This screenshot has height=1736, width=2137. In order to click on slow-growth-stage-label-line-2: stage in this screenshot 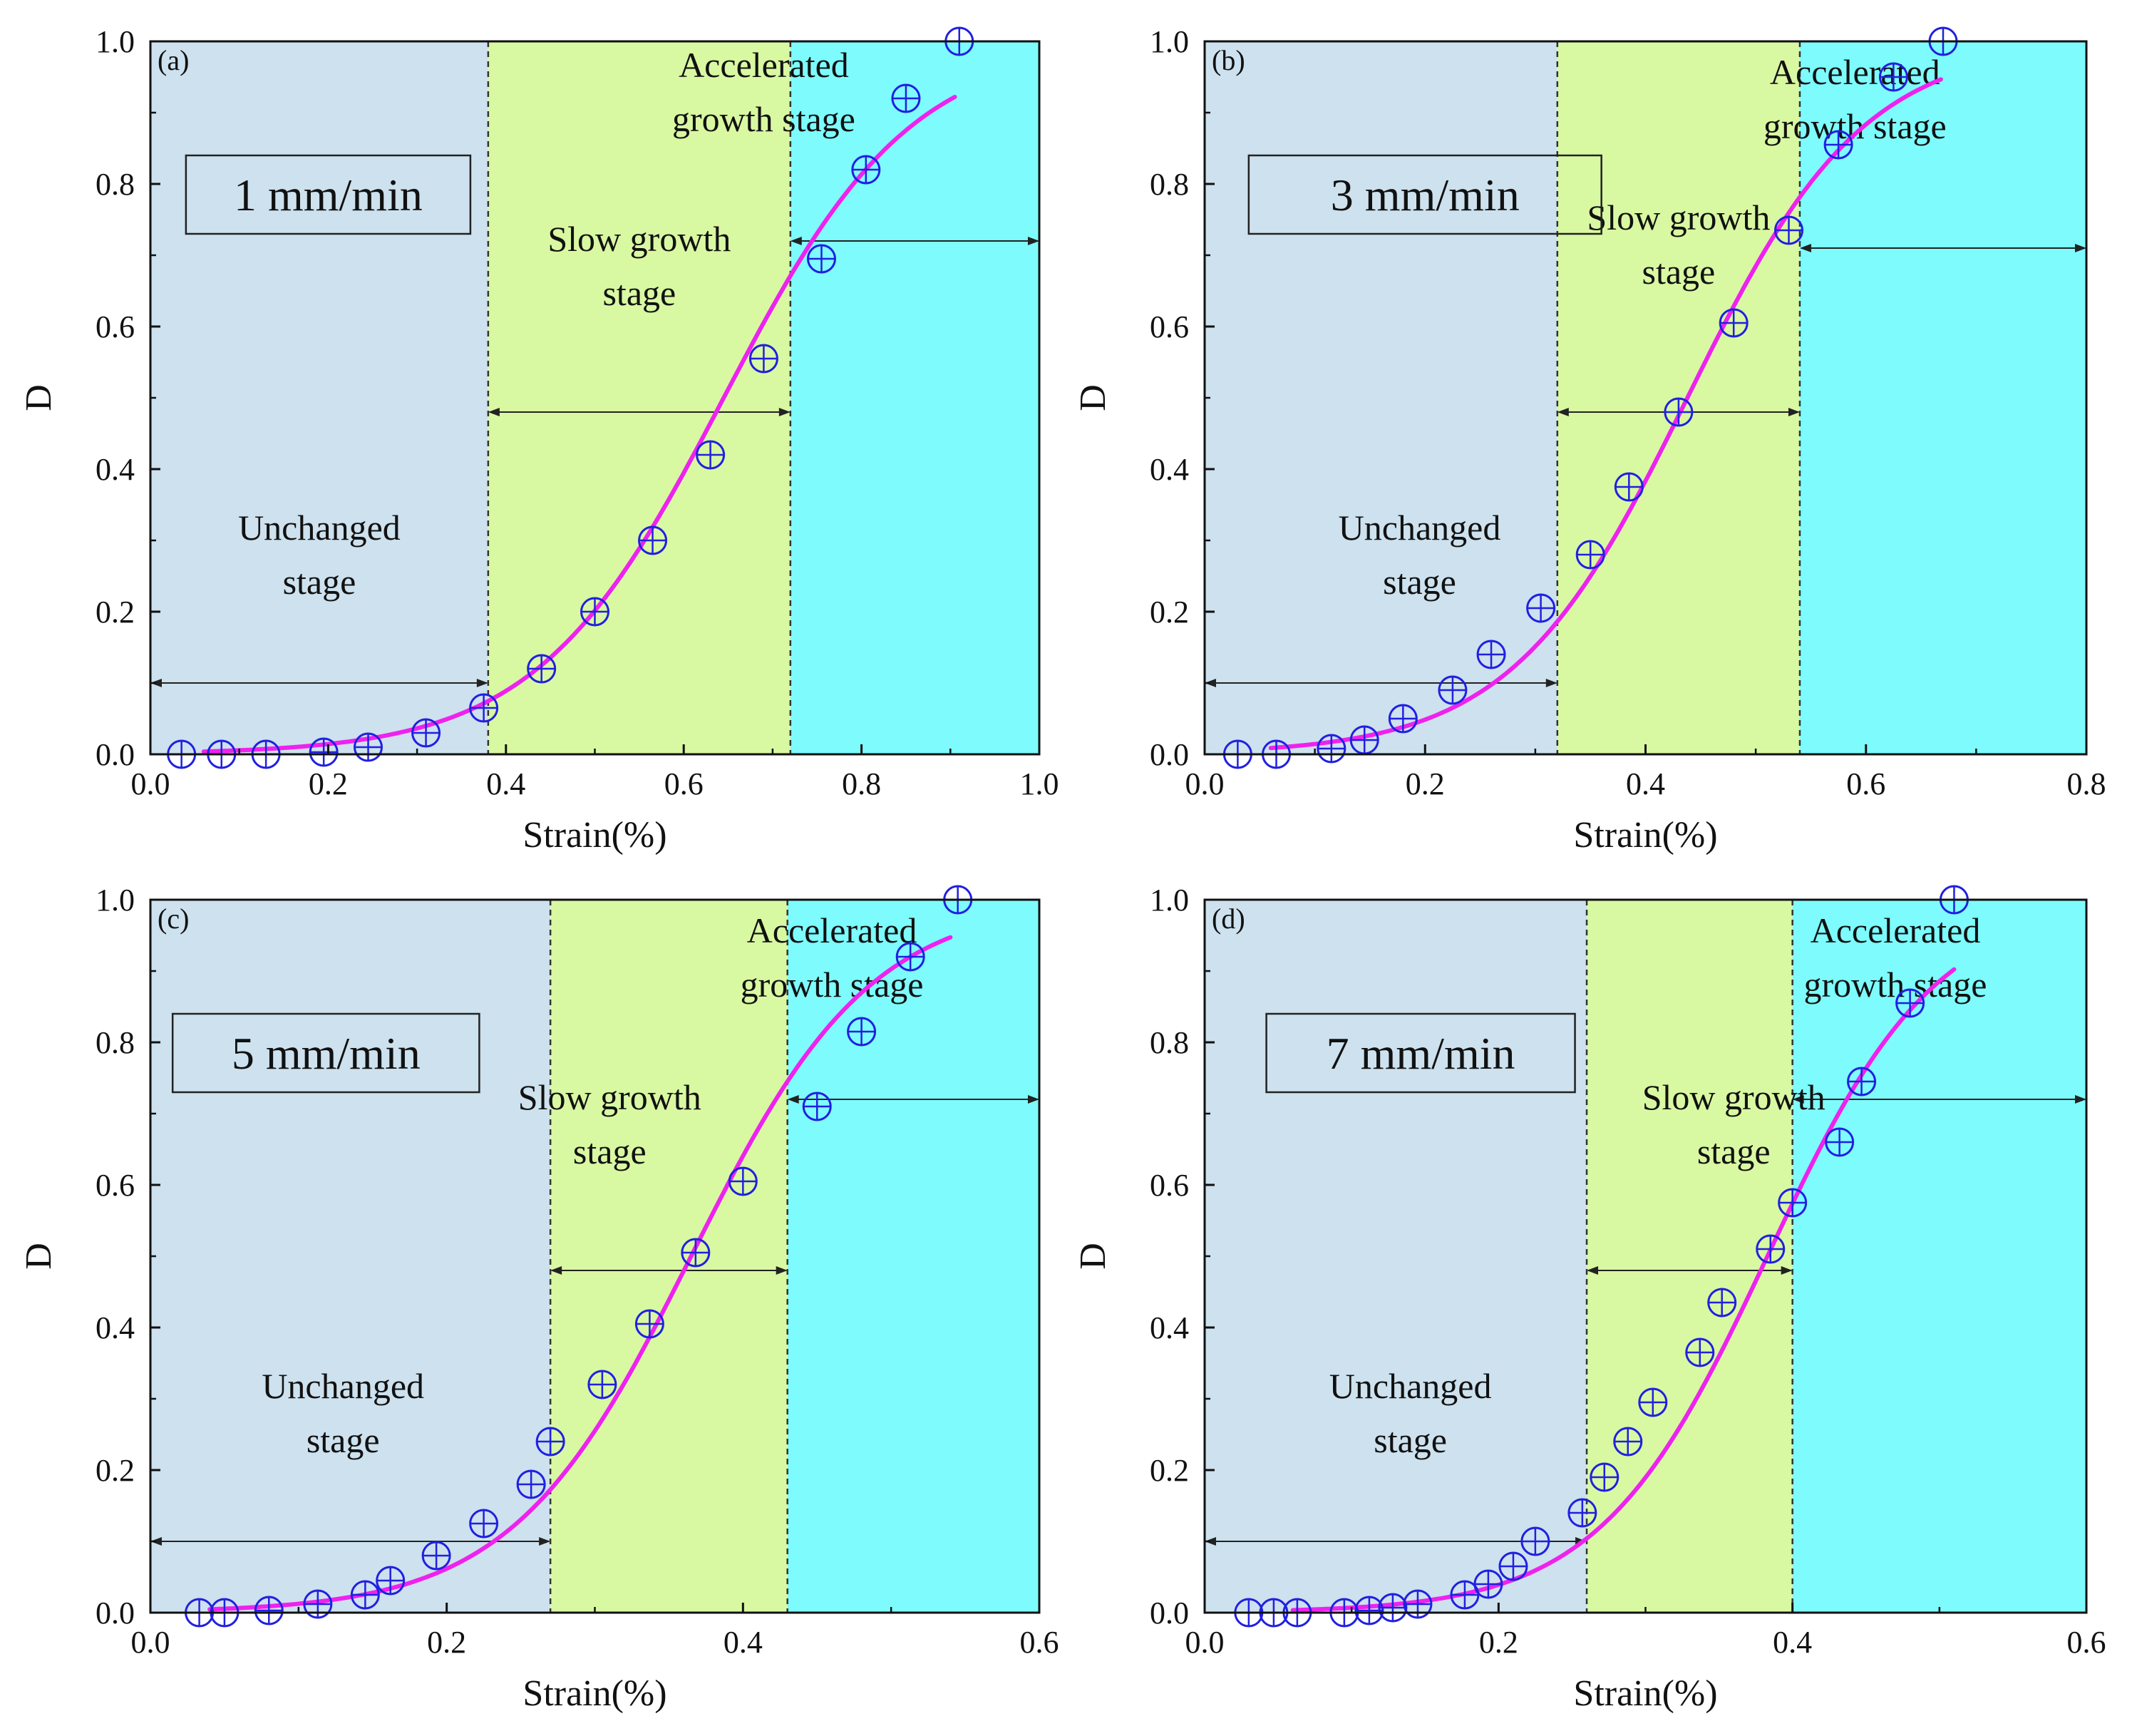, I will do `click(1734, 1151)`.